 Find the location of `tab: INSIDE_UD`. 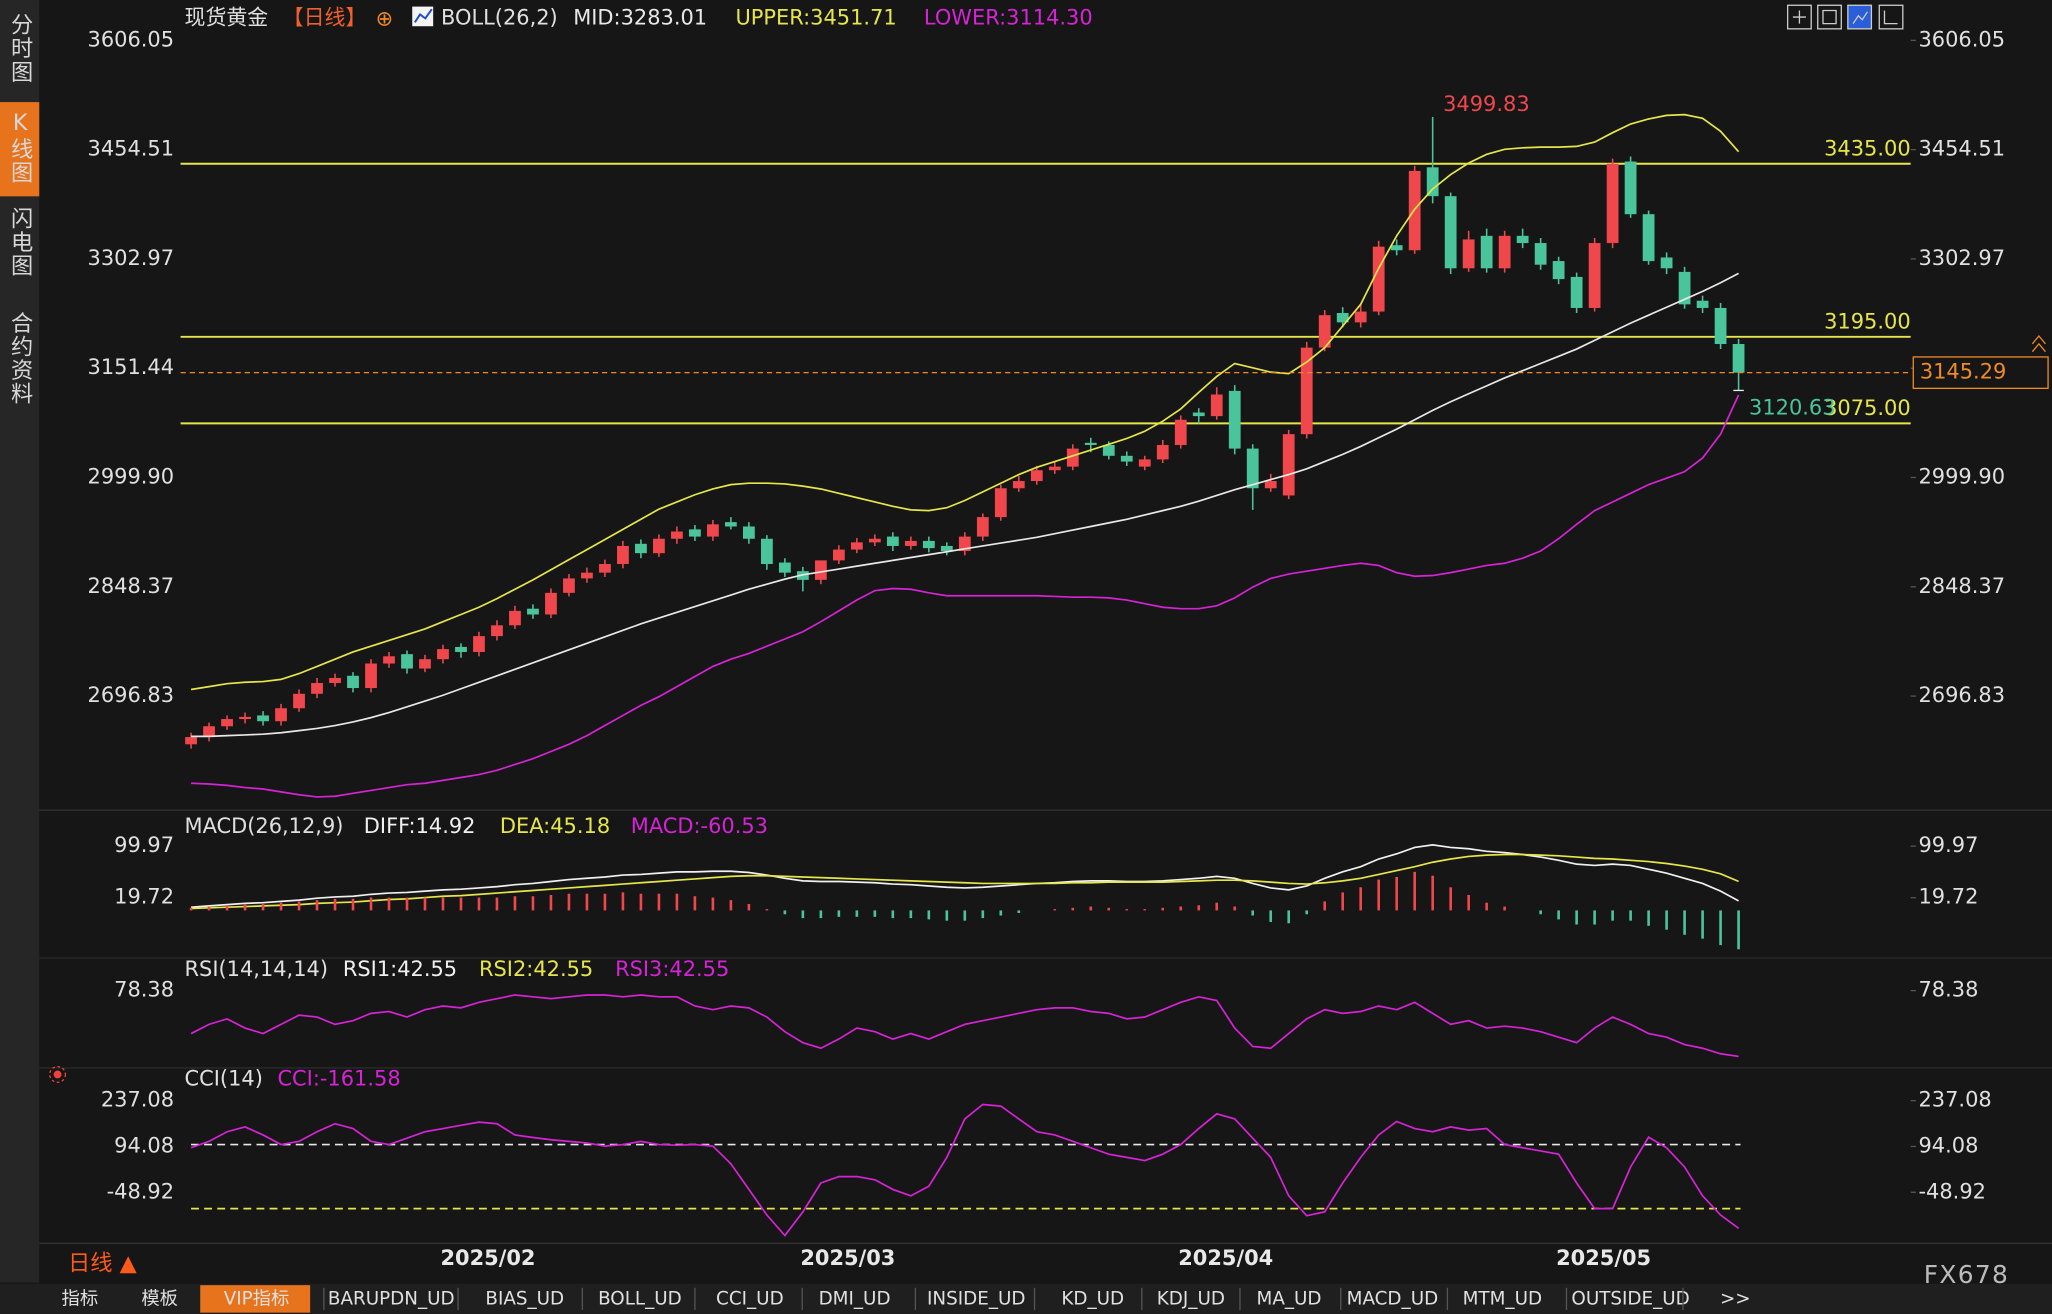

tab: INSIDE_UD is located at coordinates (976, 1299).